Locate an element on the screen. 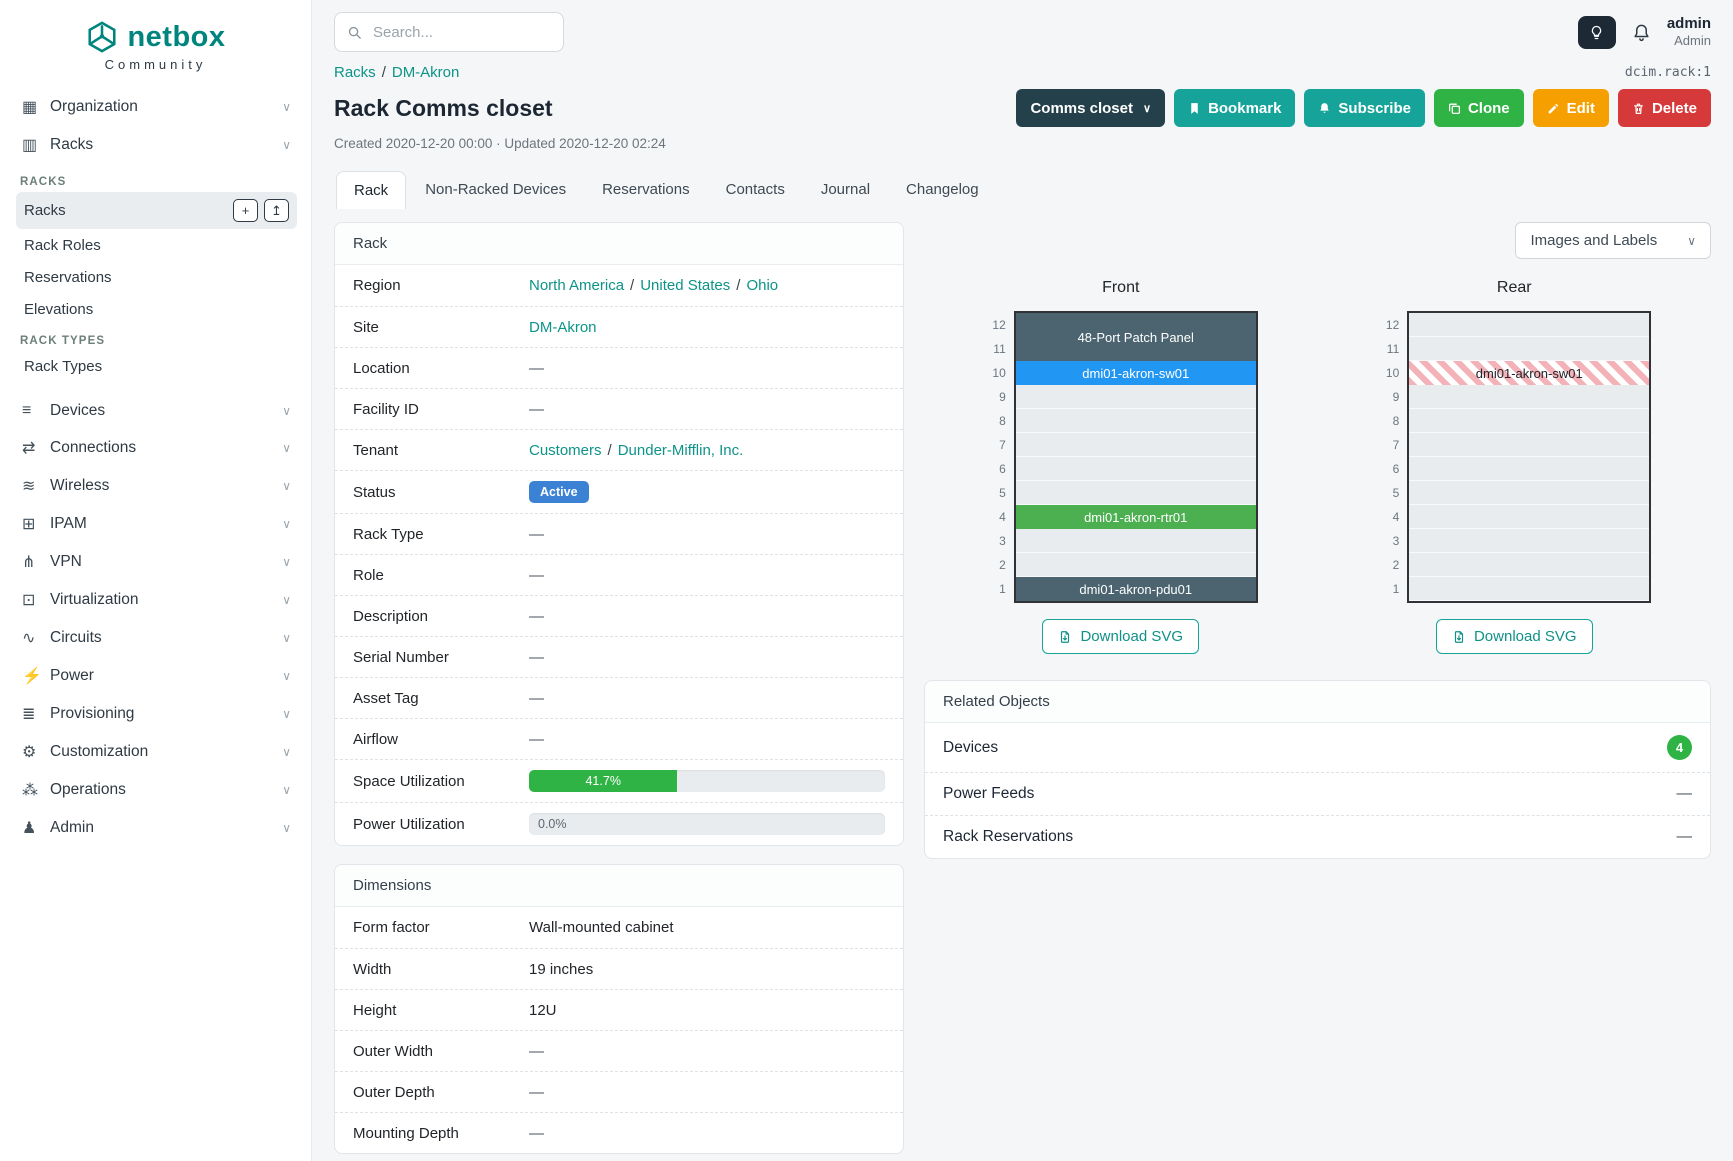  sidebar-item-customization: ⚙ Customization ∨ is located at coordinates (156, 752).